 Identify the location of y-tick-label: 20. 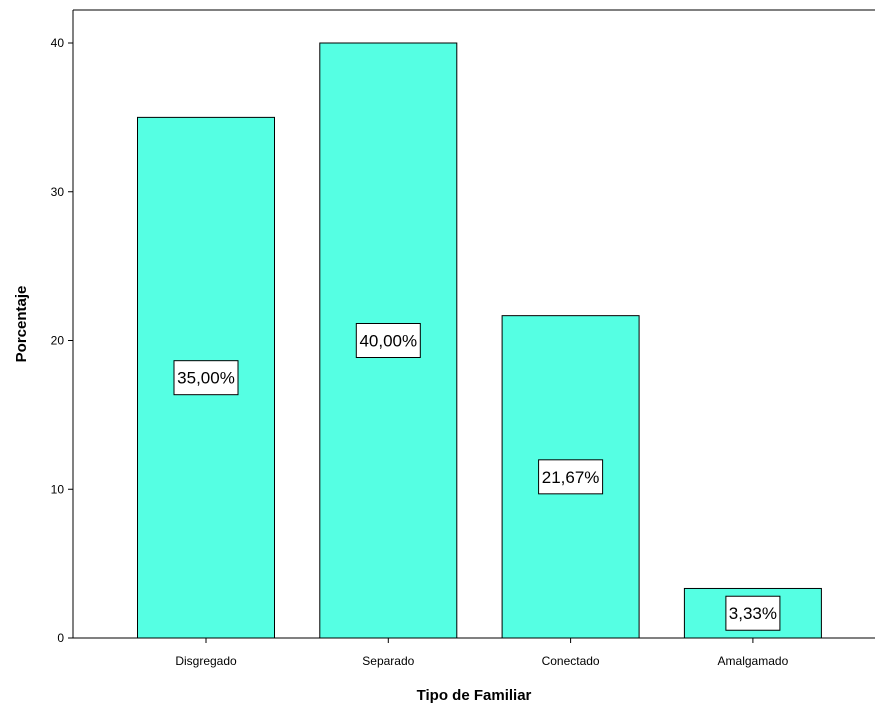
(58, 341).